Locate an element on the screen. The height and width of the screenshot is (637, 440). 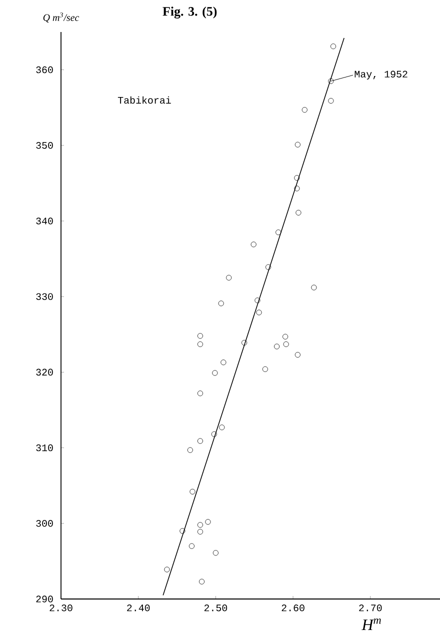
y-axis-title: Q m$^{3}$/sec is located at coordinates (61, 17).